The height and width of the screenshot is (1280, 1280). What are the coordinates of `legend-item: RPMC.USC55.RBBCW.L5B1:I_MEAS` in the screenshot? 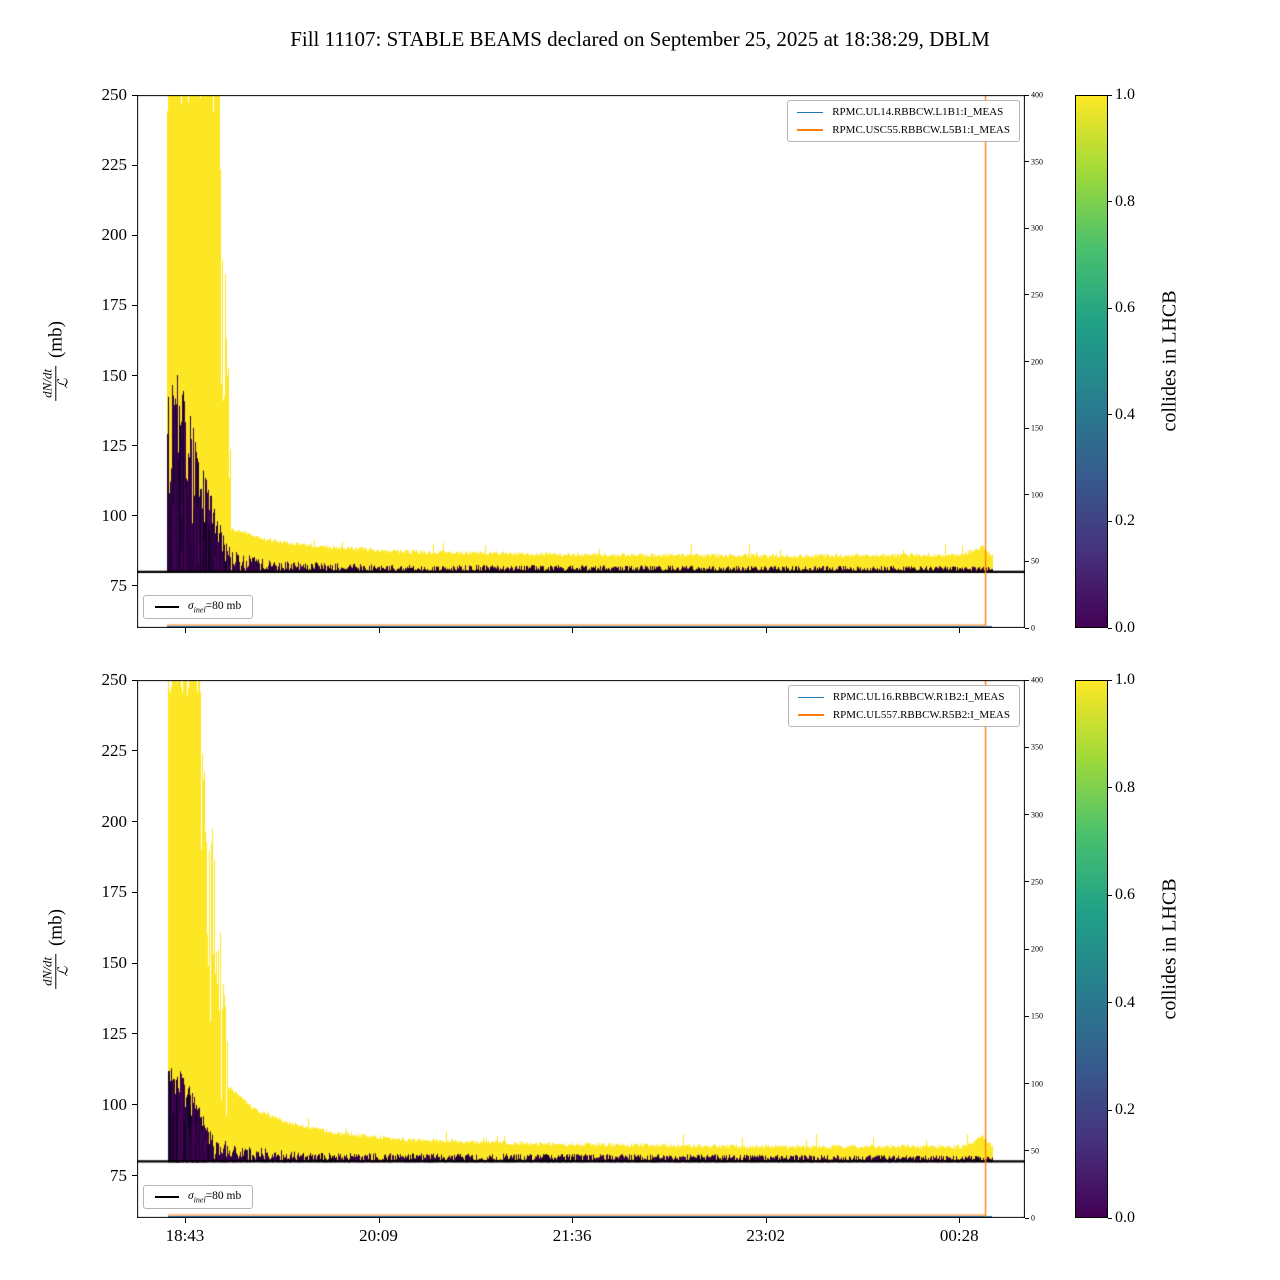 It's located at (903, 130).